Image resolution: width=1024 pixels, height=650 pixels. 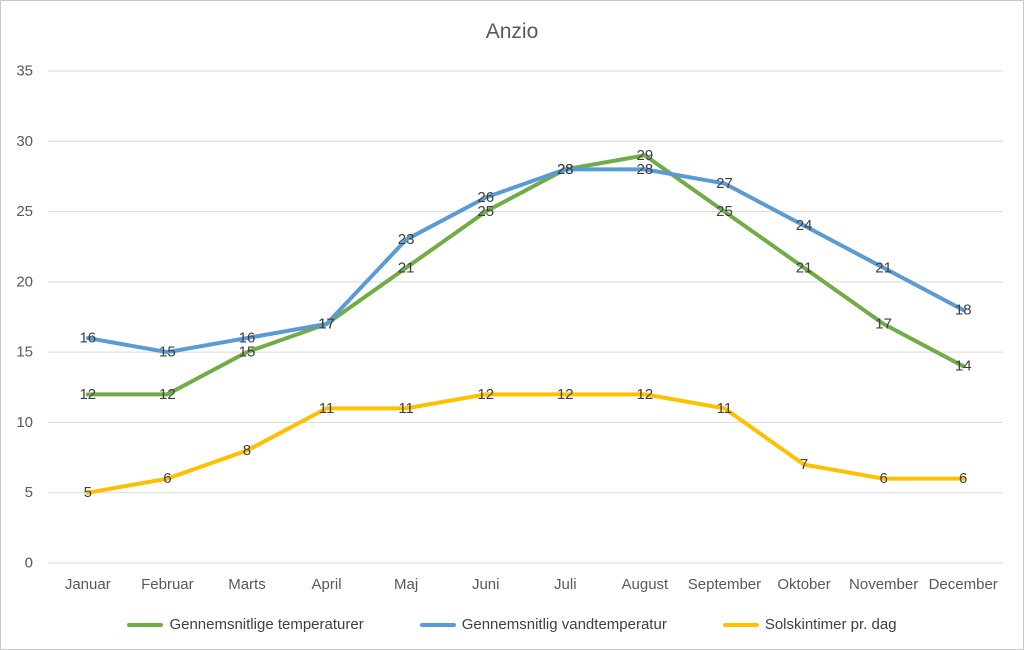 What do you see at coordinates (247, 450) in the screenshot?
I see `data-label: 8` at bounding box center [247, 450].